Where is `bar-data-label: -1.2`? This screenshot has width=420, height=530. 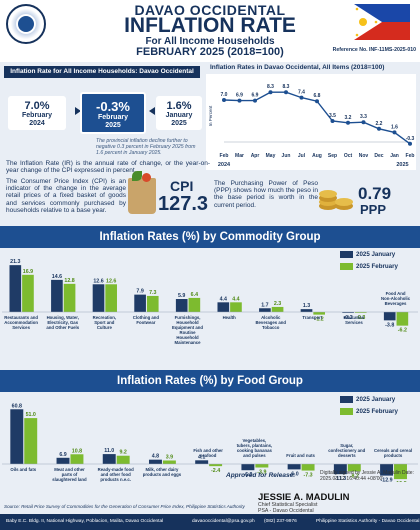
bar-data-label: -1.2 is located at coordinates (319, 320).